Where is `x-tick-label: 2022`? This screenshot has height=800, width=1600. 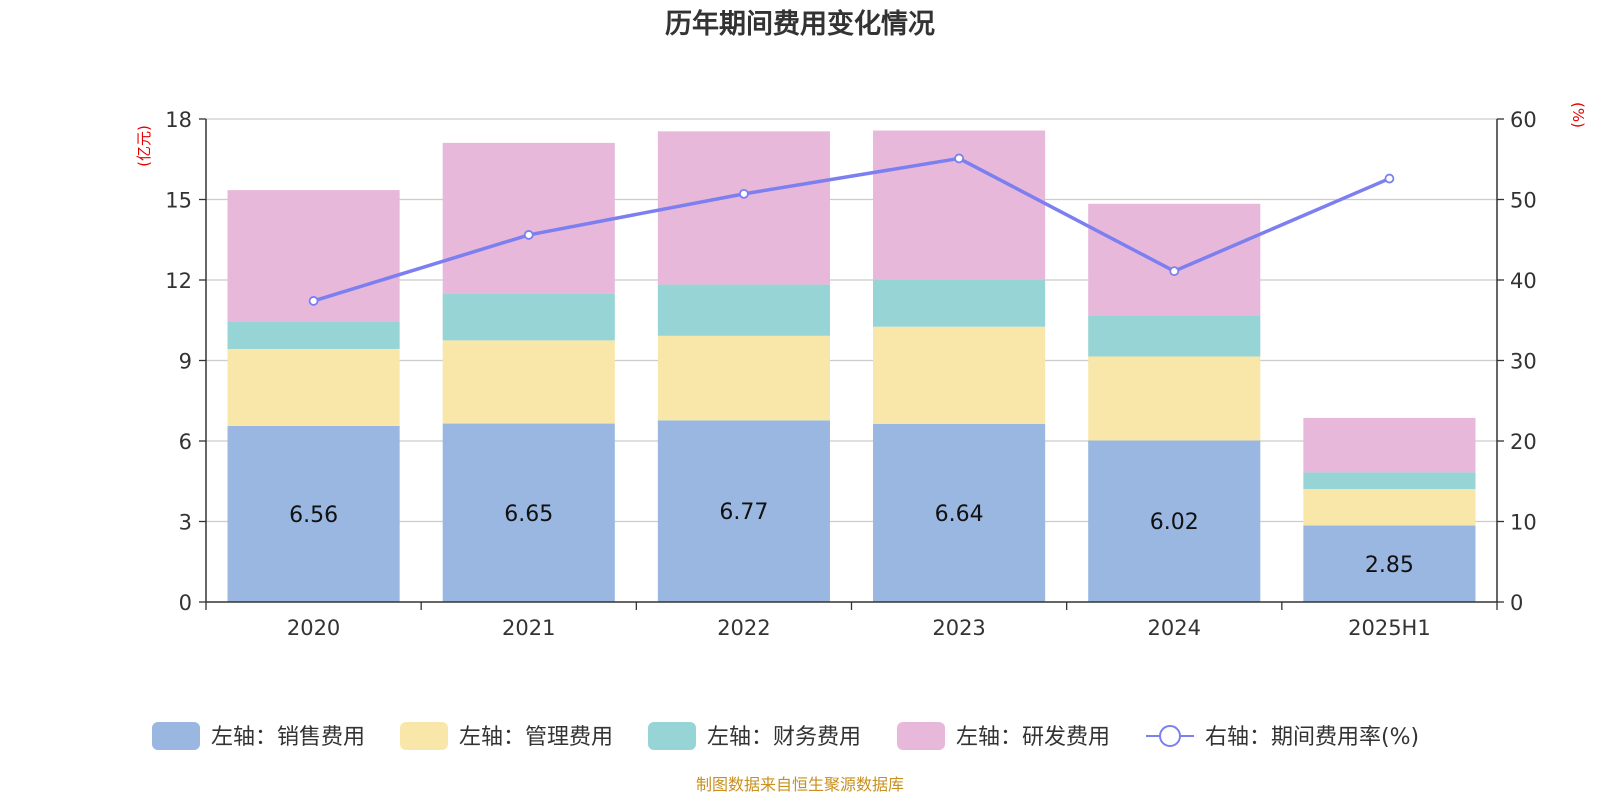
x-tick-label: 2022 is located at coordinates (743, 628).